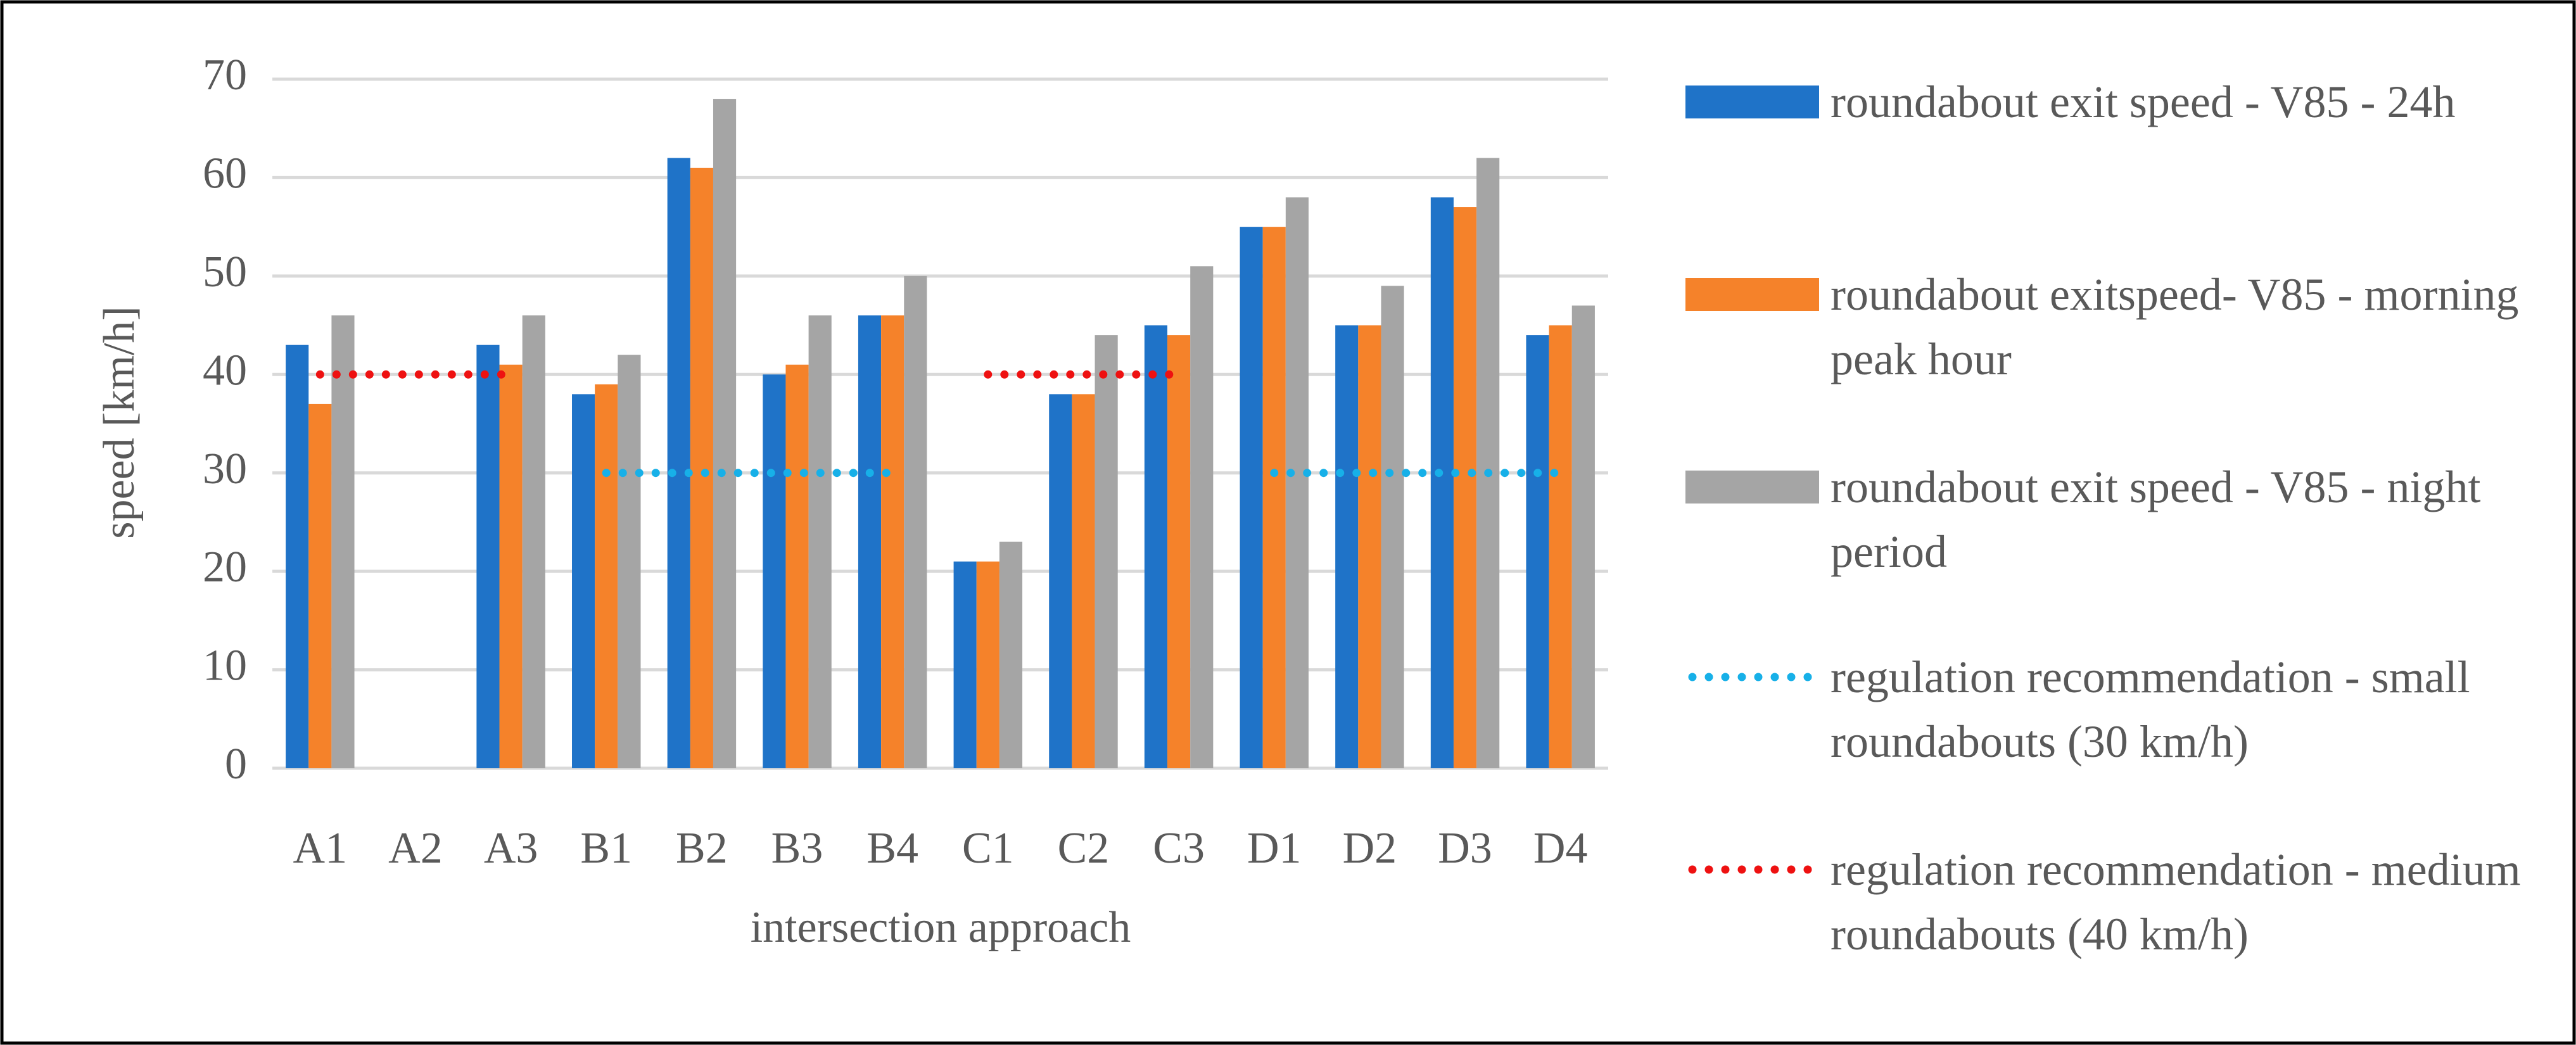 The height and width of the screenshot is (1045, 2576). I want to click on x-axis-title: intersection approach, so click(941, 927).